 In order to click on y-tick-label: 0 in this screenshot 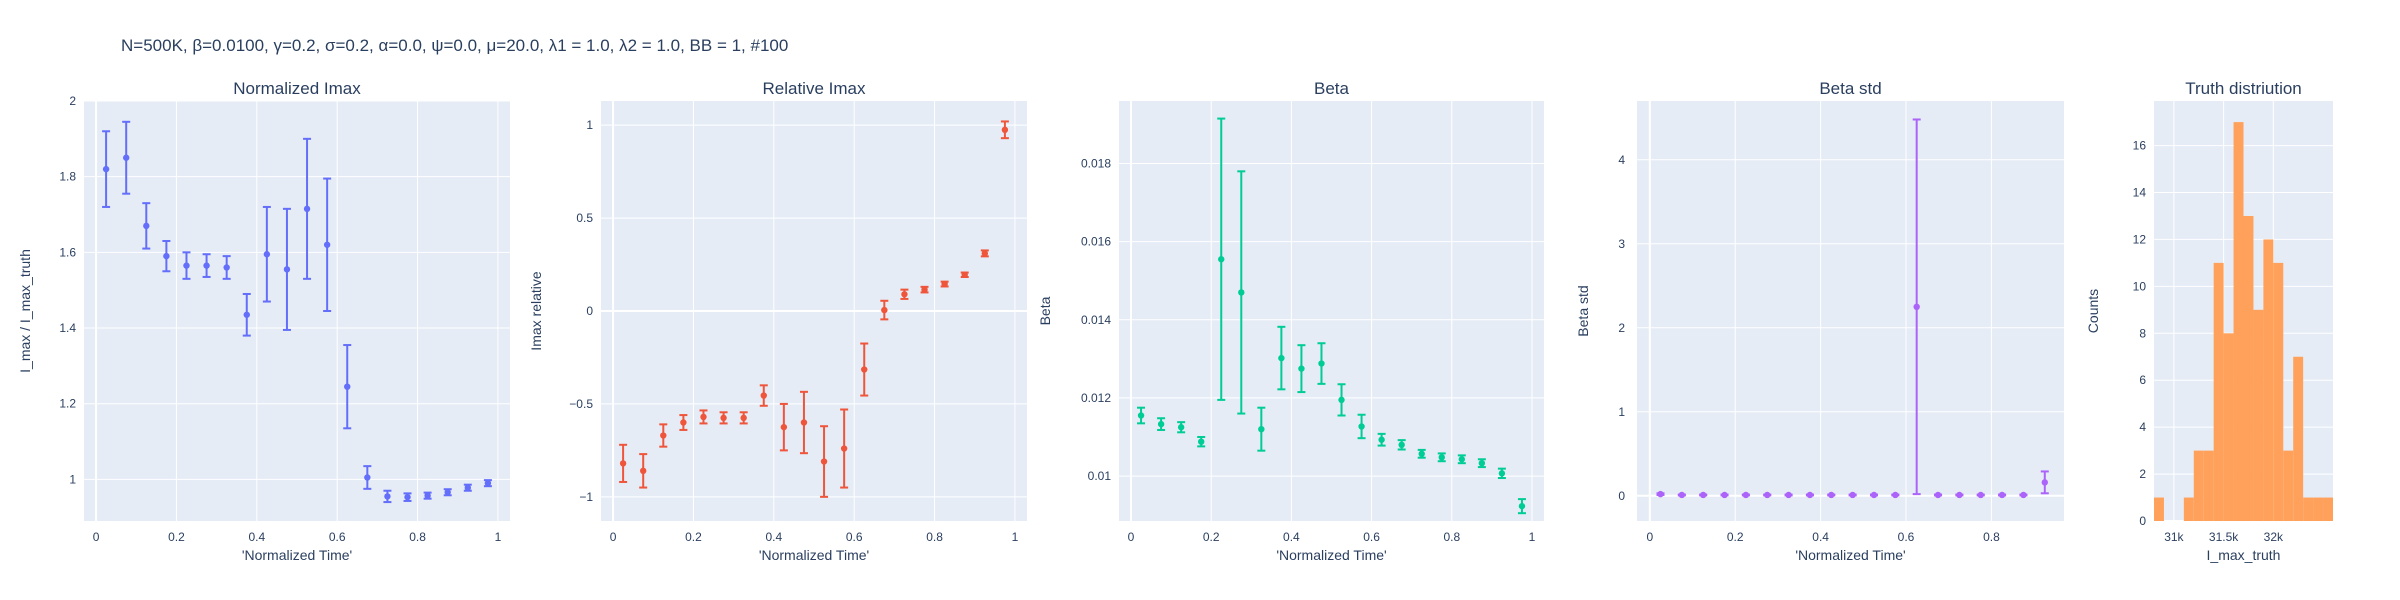, I will do `click(589, 311)`.